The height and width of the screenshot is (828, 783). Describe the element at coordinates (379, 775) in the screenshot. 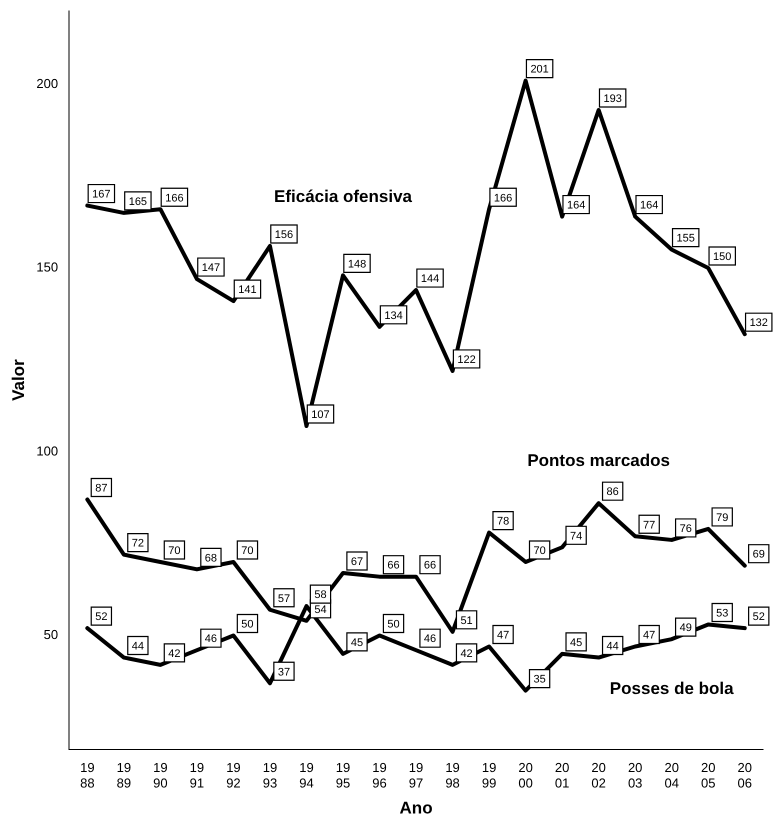

I see `x-tick-label: 1996` at that location.